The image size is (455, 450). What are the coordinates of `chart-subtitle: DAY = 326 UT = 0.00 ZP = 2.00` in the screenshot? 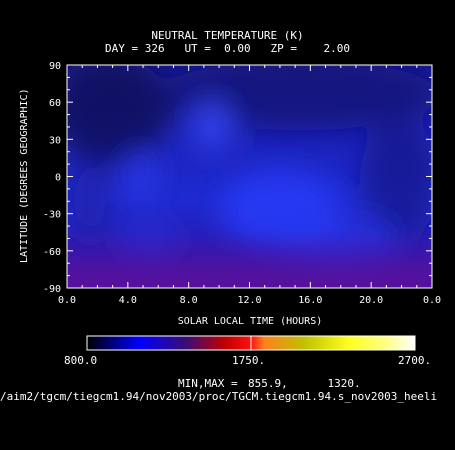 It's located at (227, 48).